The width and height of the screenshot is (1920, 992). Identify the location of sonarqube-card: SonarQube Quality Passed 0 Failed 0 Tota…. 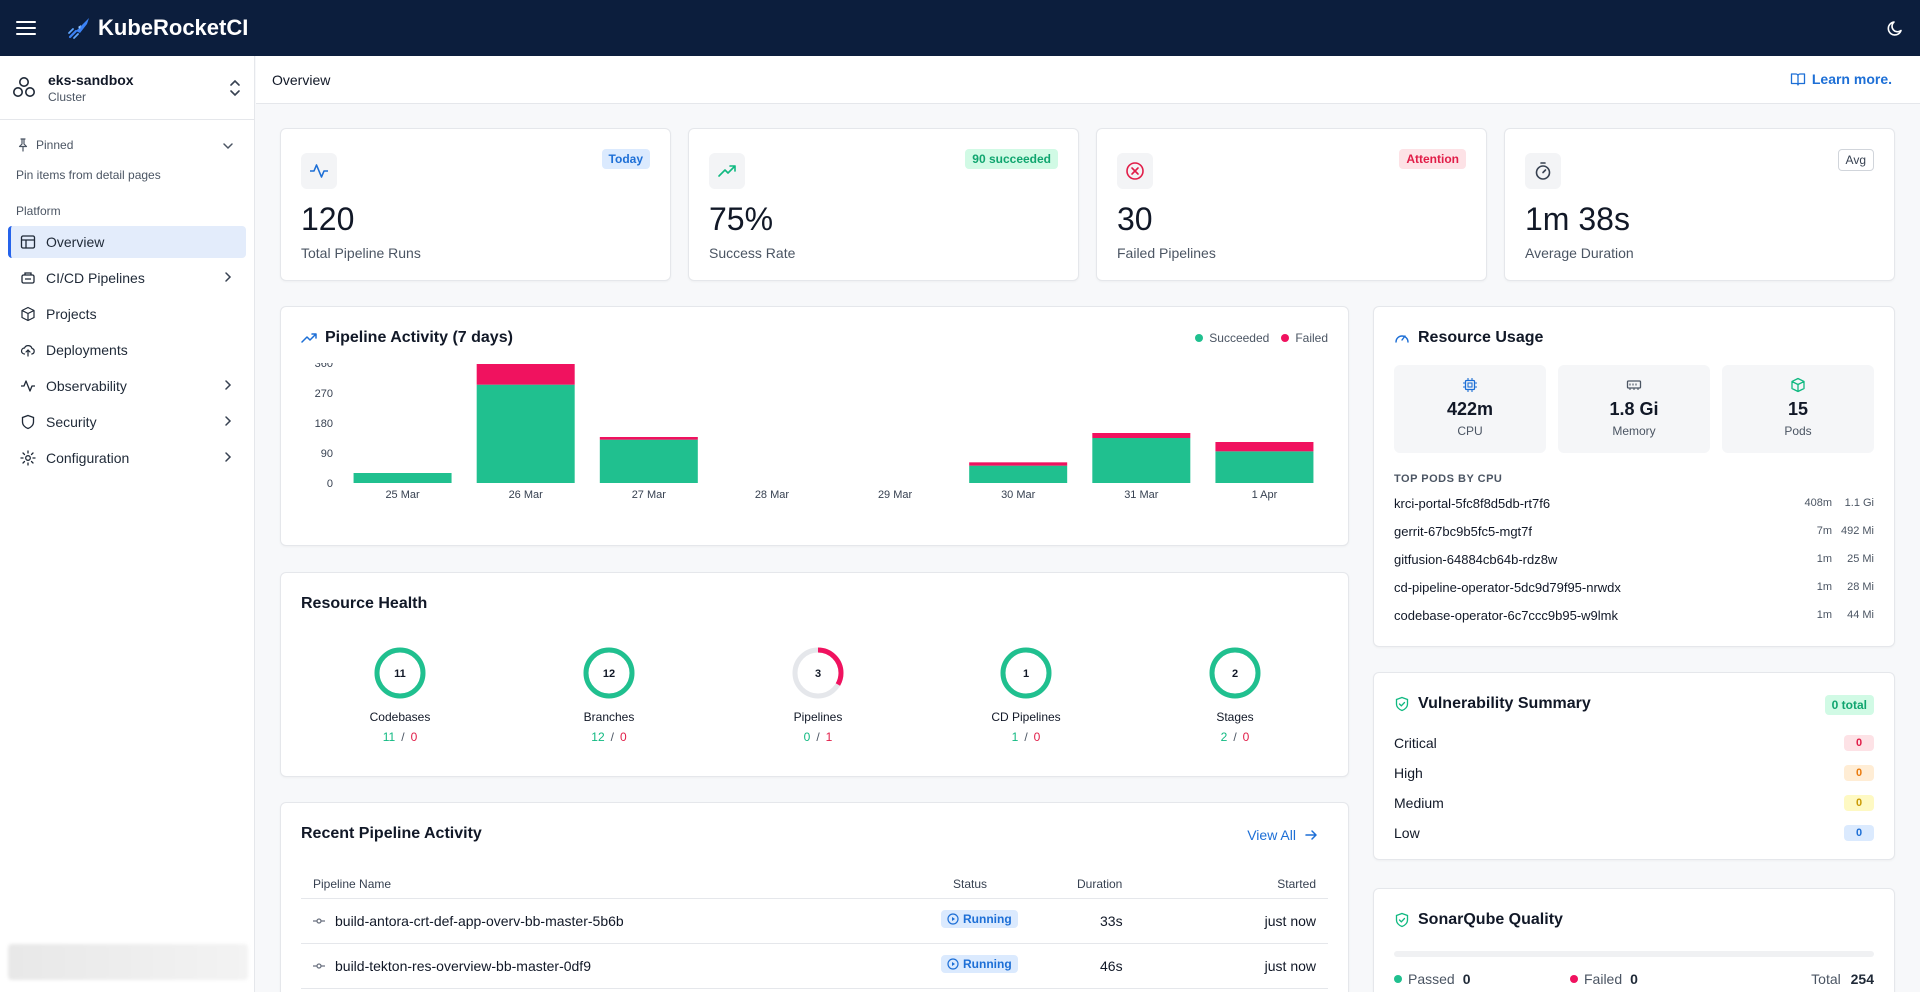
(1634, 940).